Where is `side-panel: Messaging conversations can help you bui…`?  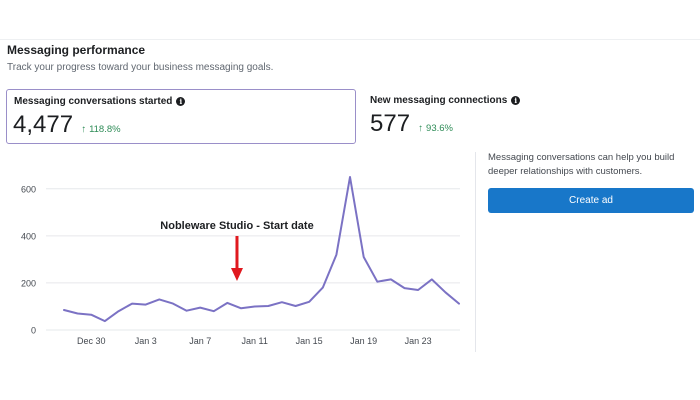 side-panel: Messaging conversations can help you bui… is located at coordinates (591, 182).